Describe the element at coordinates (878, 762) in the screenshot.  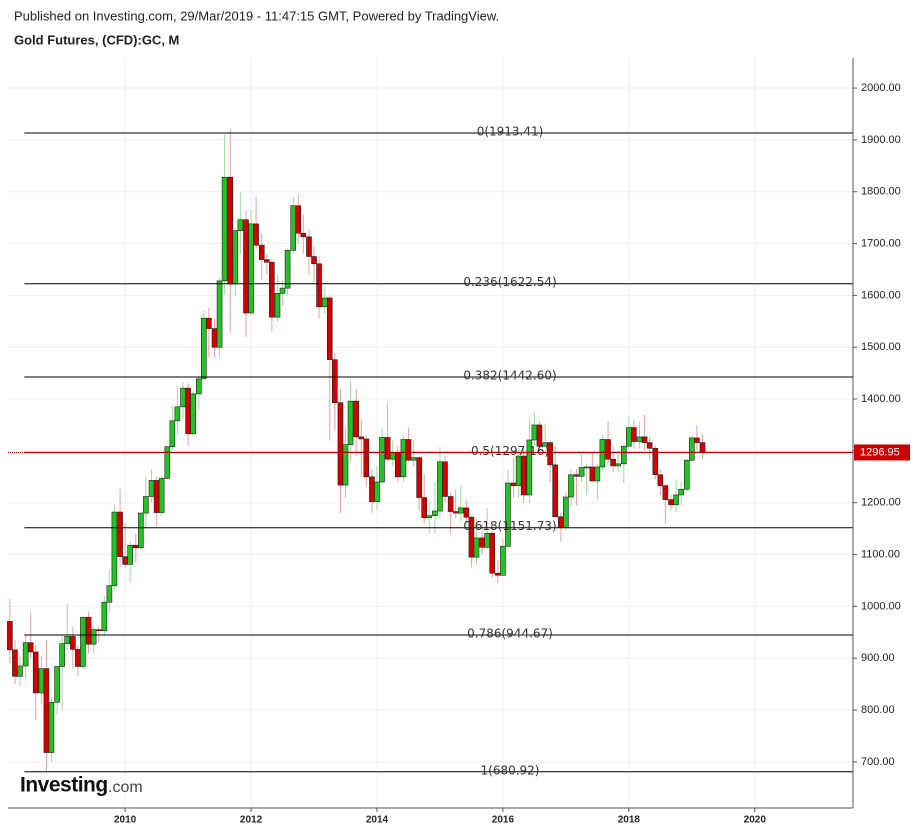
I see `y-tick-label: 700.00` at that location.